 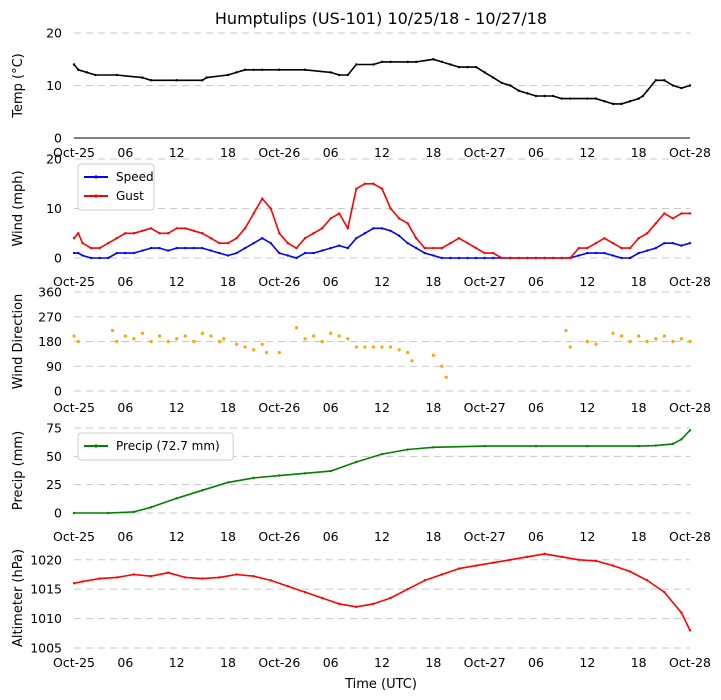 I want to click on y-axis-label: Precip (mm), so click(x=18, y=470).